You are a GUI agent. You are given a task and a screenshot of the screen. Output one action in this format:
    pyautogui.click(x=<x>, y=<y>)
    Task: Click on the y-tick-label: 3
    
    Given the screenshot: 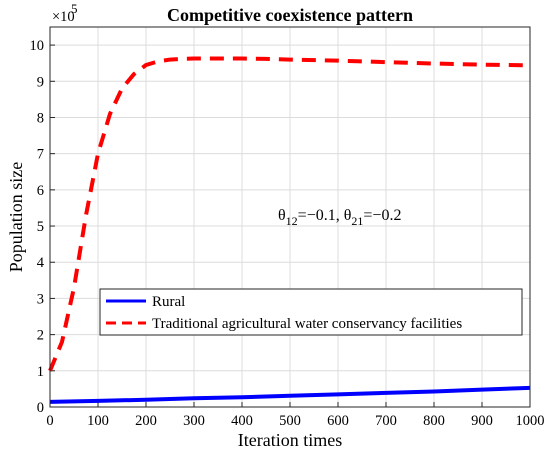 What is the action you would take?
    pyautogui.click(x=40, y=299)
    